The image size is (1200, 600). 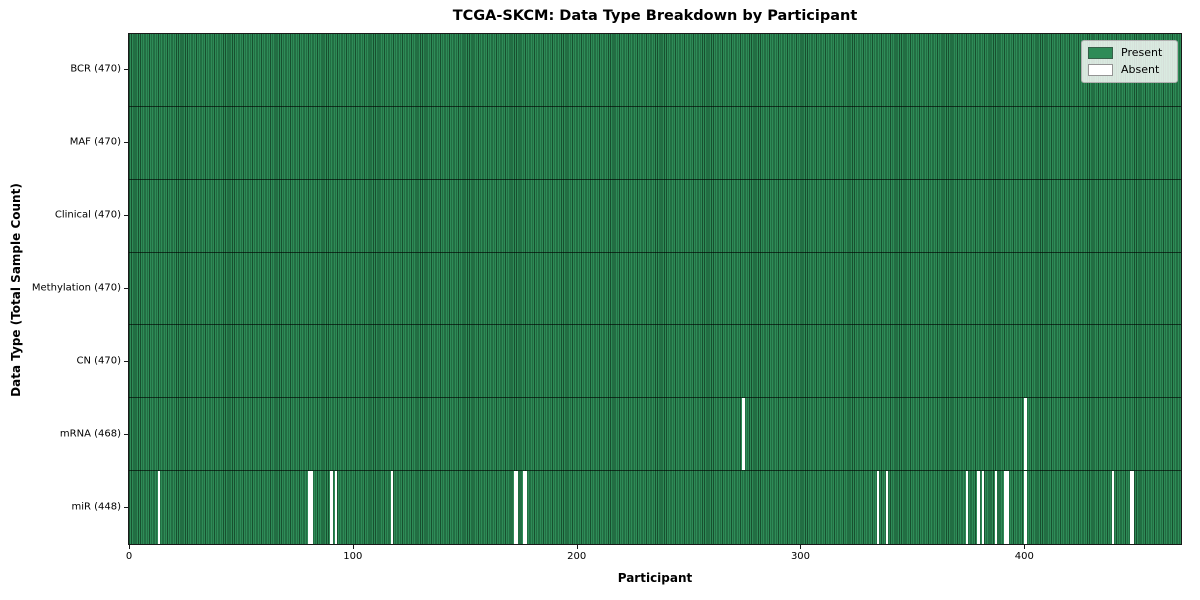 I want to click on heatmap-row-cn, so click(x=655, y=362).